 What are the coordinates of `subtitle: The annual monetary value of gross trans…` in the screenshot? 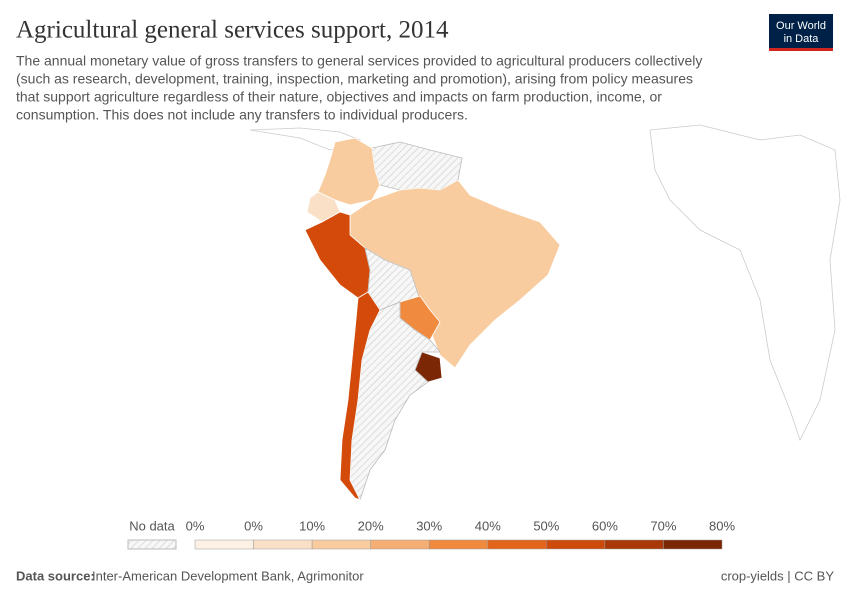 It's located at (359, 61).